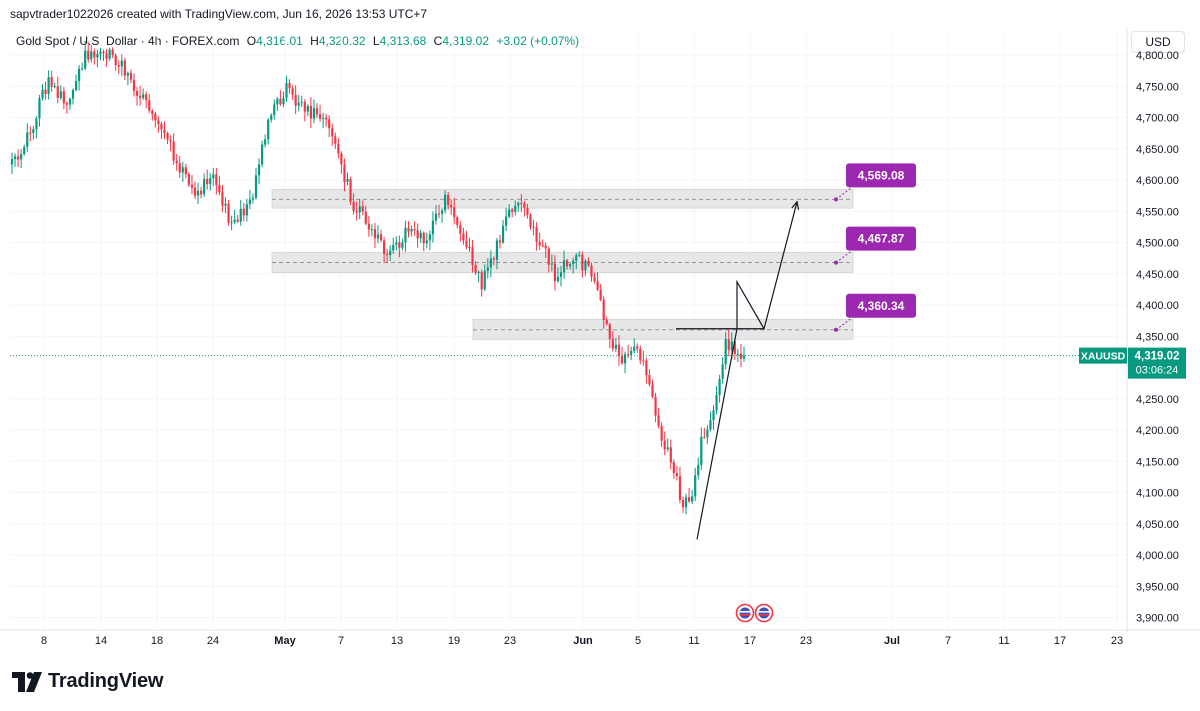  I want to click on callout-box, so click(881, 305).